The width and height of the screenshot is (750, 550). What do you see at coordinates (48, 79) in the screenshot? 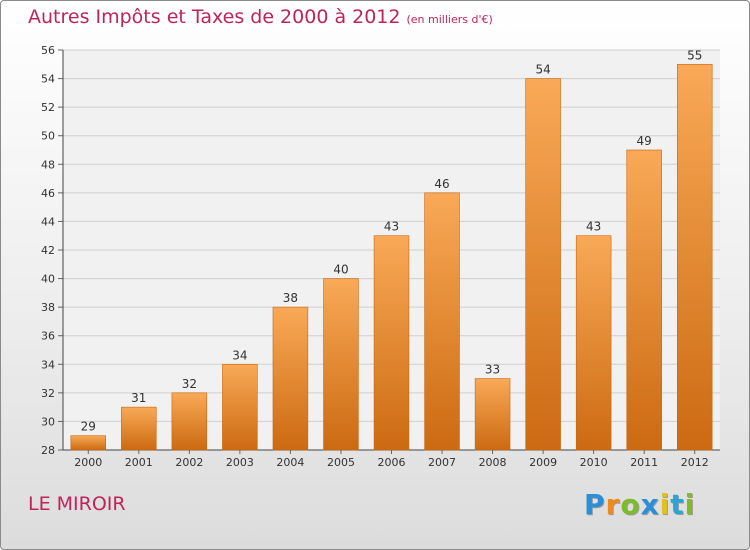
I see `y-tick-label: 54` at bounding box center [48, 79].